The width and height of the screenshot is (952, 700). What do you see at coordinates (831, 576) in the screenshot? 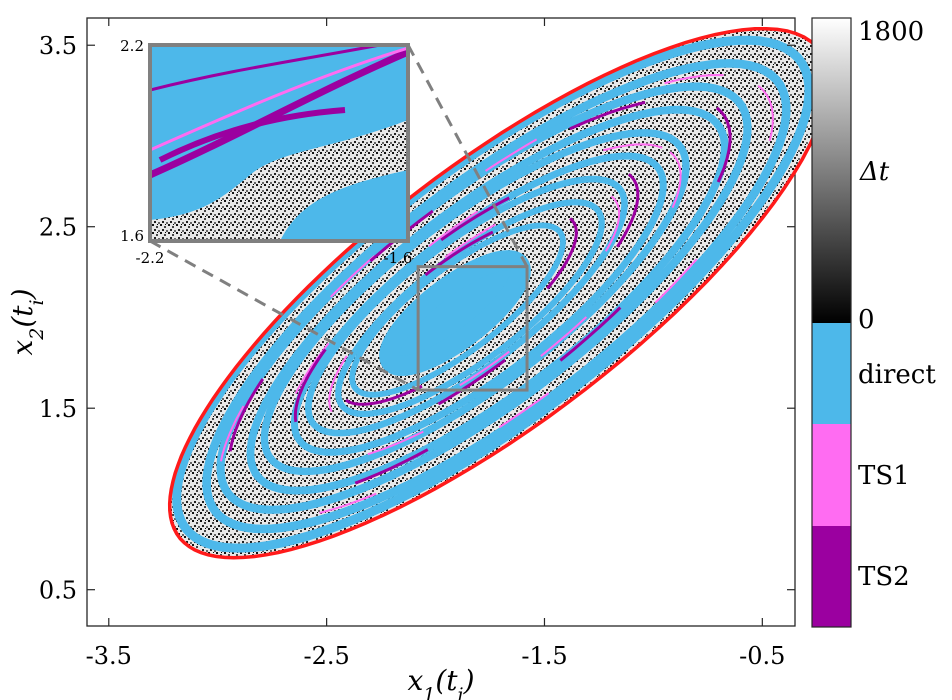
I see `colorbar-ts2` at bounding box center [831, 576].